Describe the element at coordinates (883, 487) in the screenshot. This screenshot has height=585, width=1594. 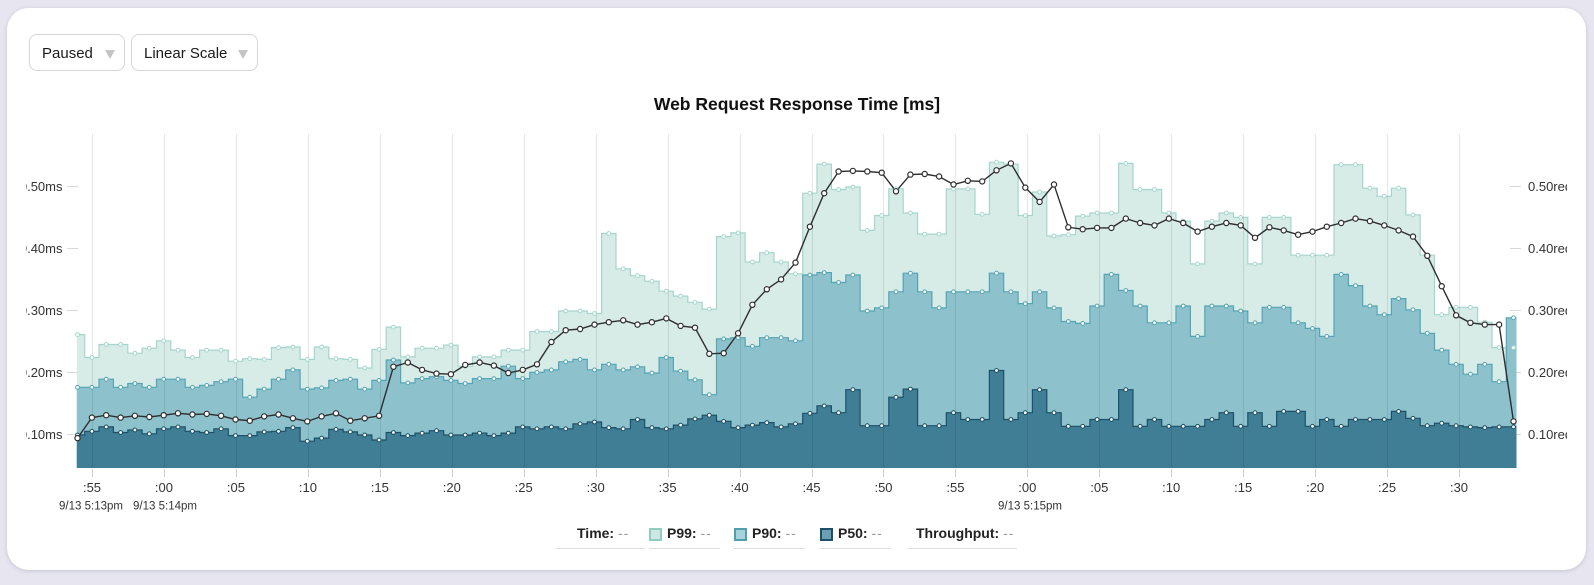
I see `svg-text: :50` at that location.